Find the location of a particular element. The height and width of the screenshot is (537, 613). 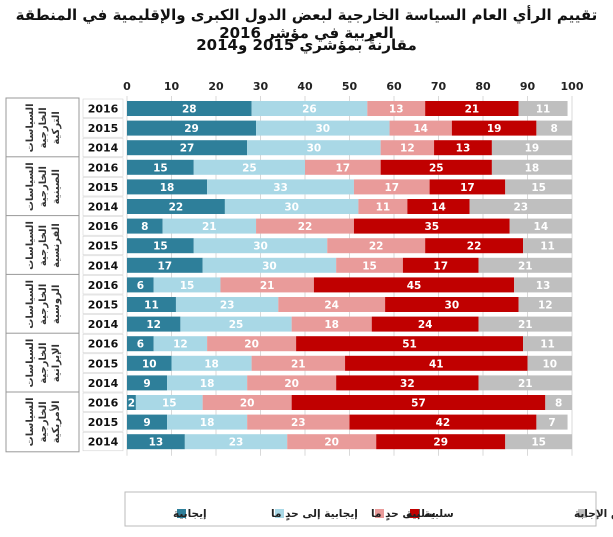

data-label: 41 is located at coordinates (436, 364).